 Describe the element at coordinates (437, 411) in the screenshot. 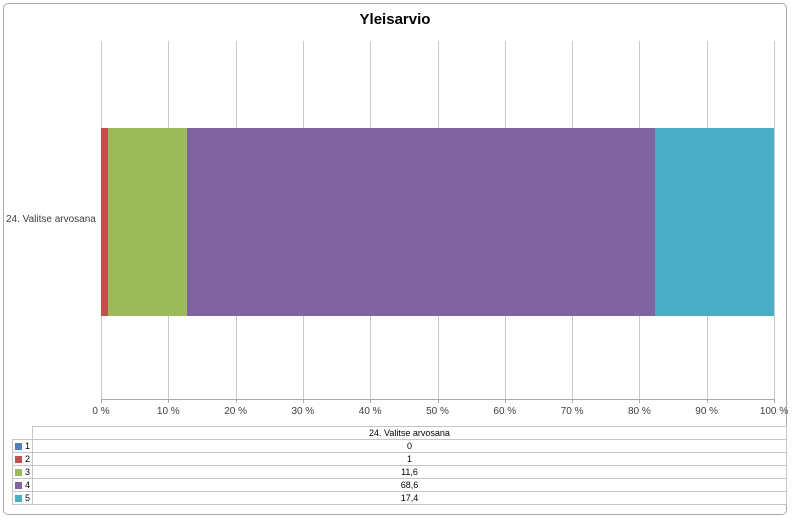

I see `x-tick-label: 50 %` at that location.